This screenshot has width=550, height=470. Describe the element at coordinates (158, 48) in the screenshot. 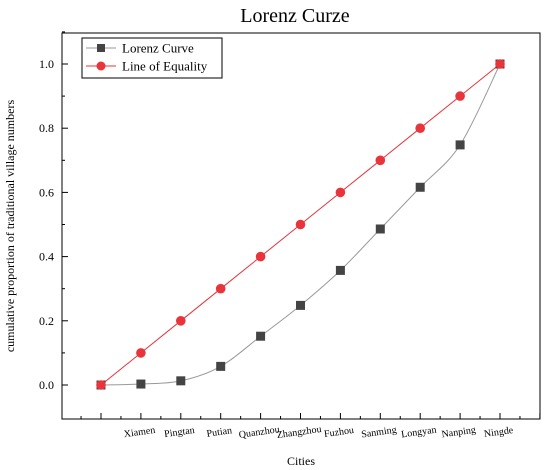

I see `legend-entry-lorenz: Lorenz Curve` at that location.